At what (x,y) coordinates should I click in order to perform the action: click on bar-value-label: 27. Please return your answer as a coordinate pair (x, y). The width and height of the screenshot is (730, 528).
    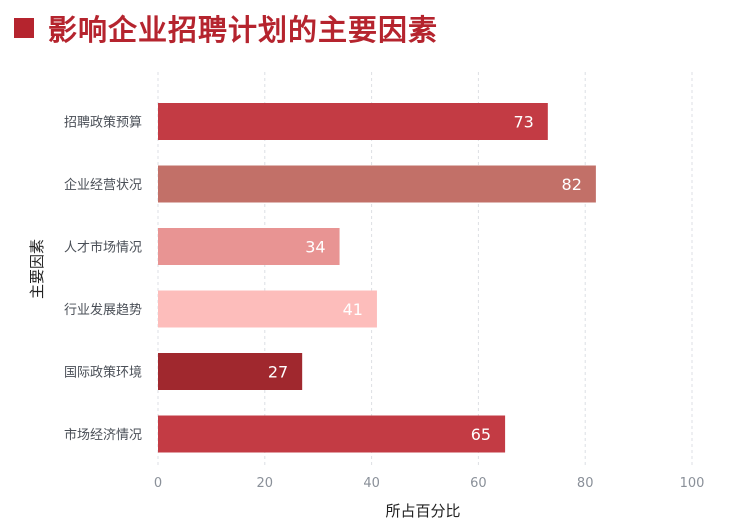
    Looking at the image, I should click on (278, 372).